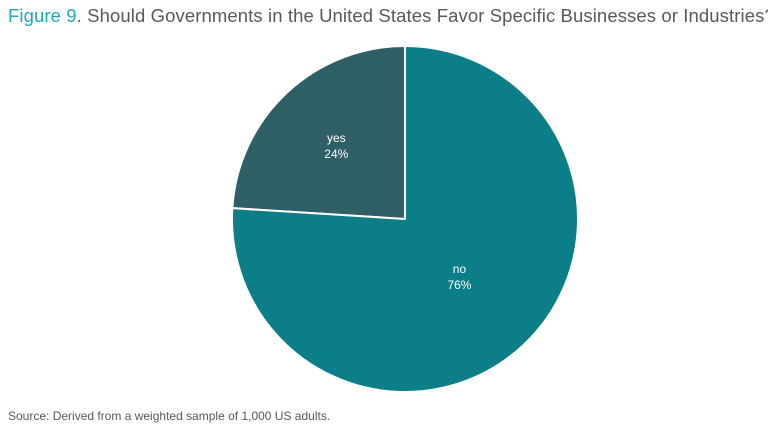 The width and height of the screenshot is (768, 437). I want to click on slice-value-no: 76%, so click(459, 285).